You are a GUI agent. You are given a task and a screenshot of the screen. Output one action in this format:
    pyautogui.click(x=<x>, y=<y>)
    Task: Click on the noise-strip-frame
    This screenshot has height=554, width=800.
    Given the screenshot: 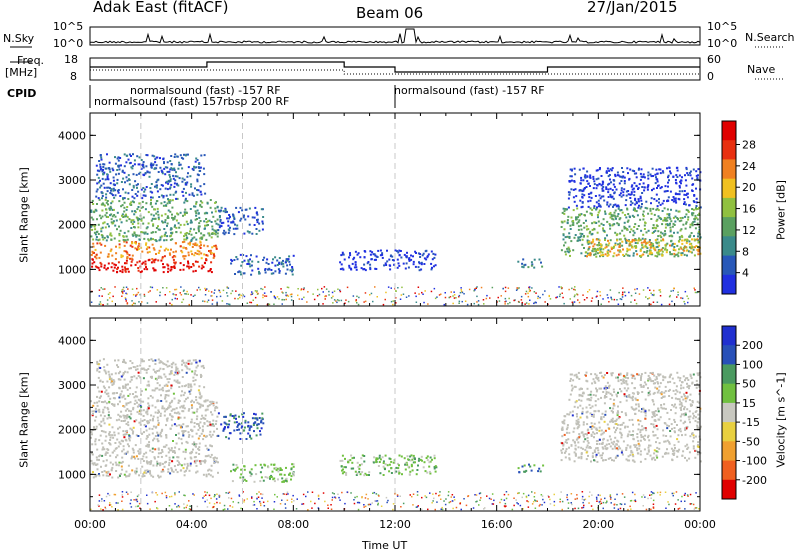 What is the action you would take?
    pyautogui.click(x=395, y=36)
    